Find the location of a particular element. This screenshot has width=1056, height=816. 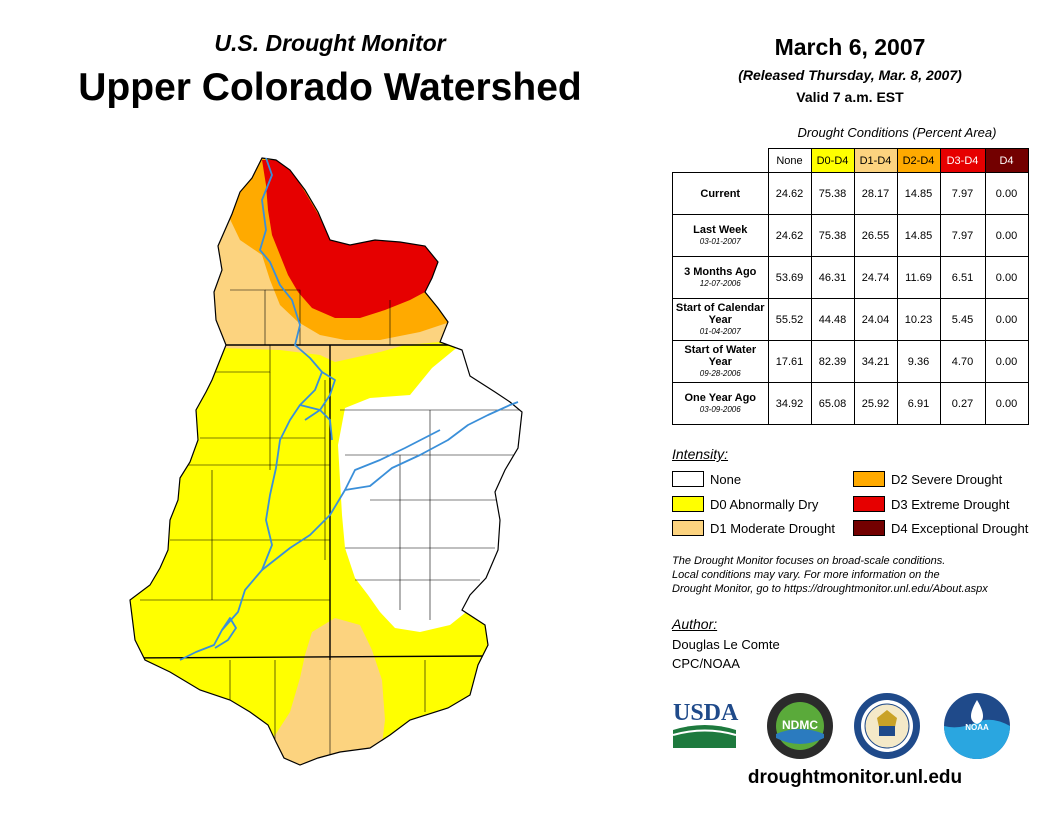

row-label-text: Start of Water Year is located at coordinates (720, 355).